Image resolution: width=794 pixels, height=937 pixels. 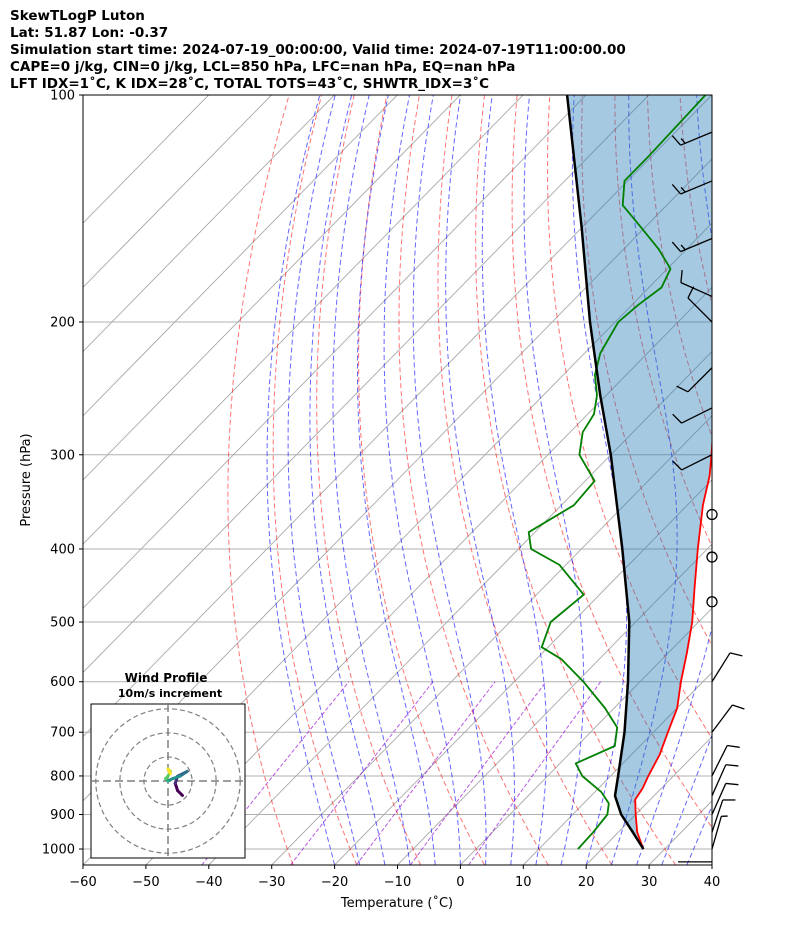 What do you see at coordinates (58, 850) in the screenshot?
I see `y-tick-label: 1000` at bounding box center [58, 850].